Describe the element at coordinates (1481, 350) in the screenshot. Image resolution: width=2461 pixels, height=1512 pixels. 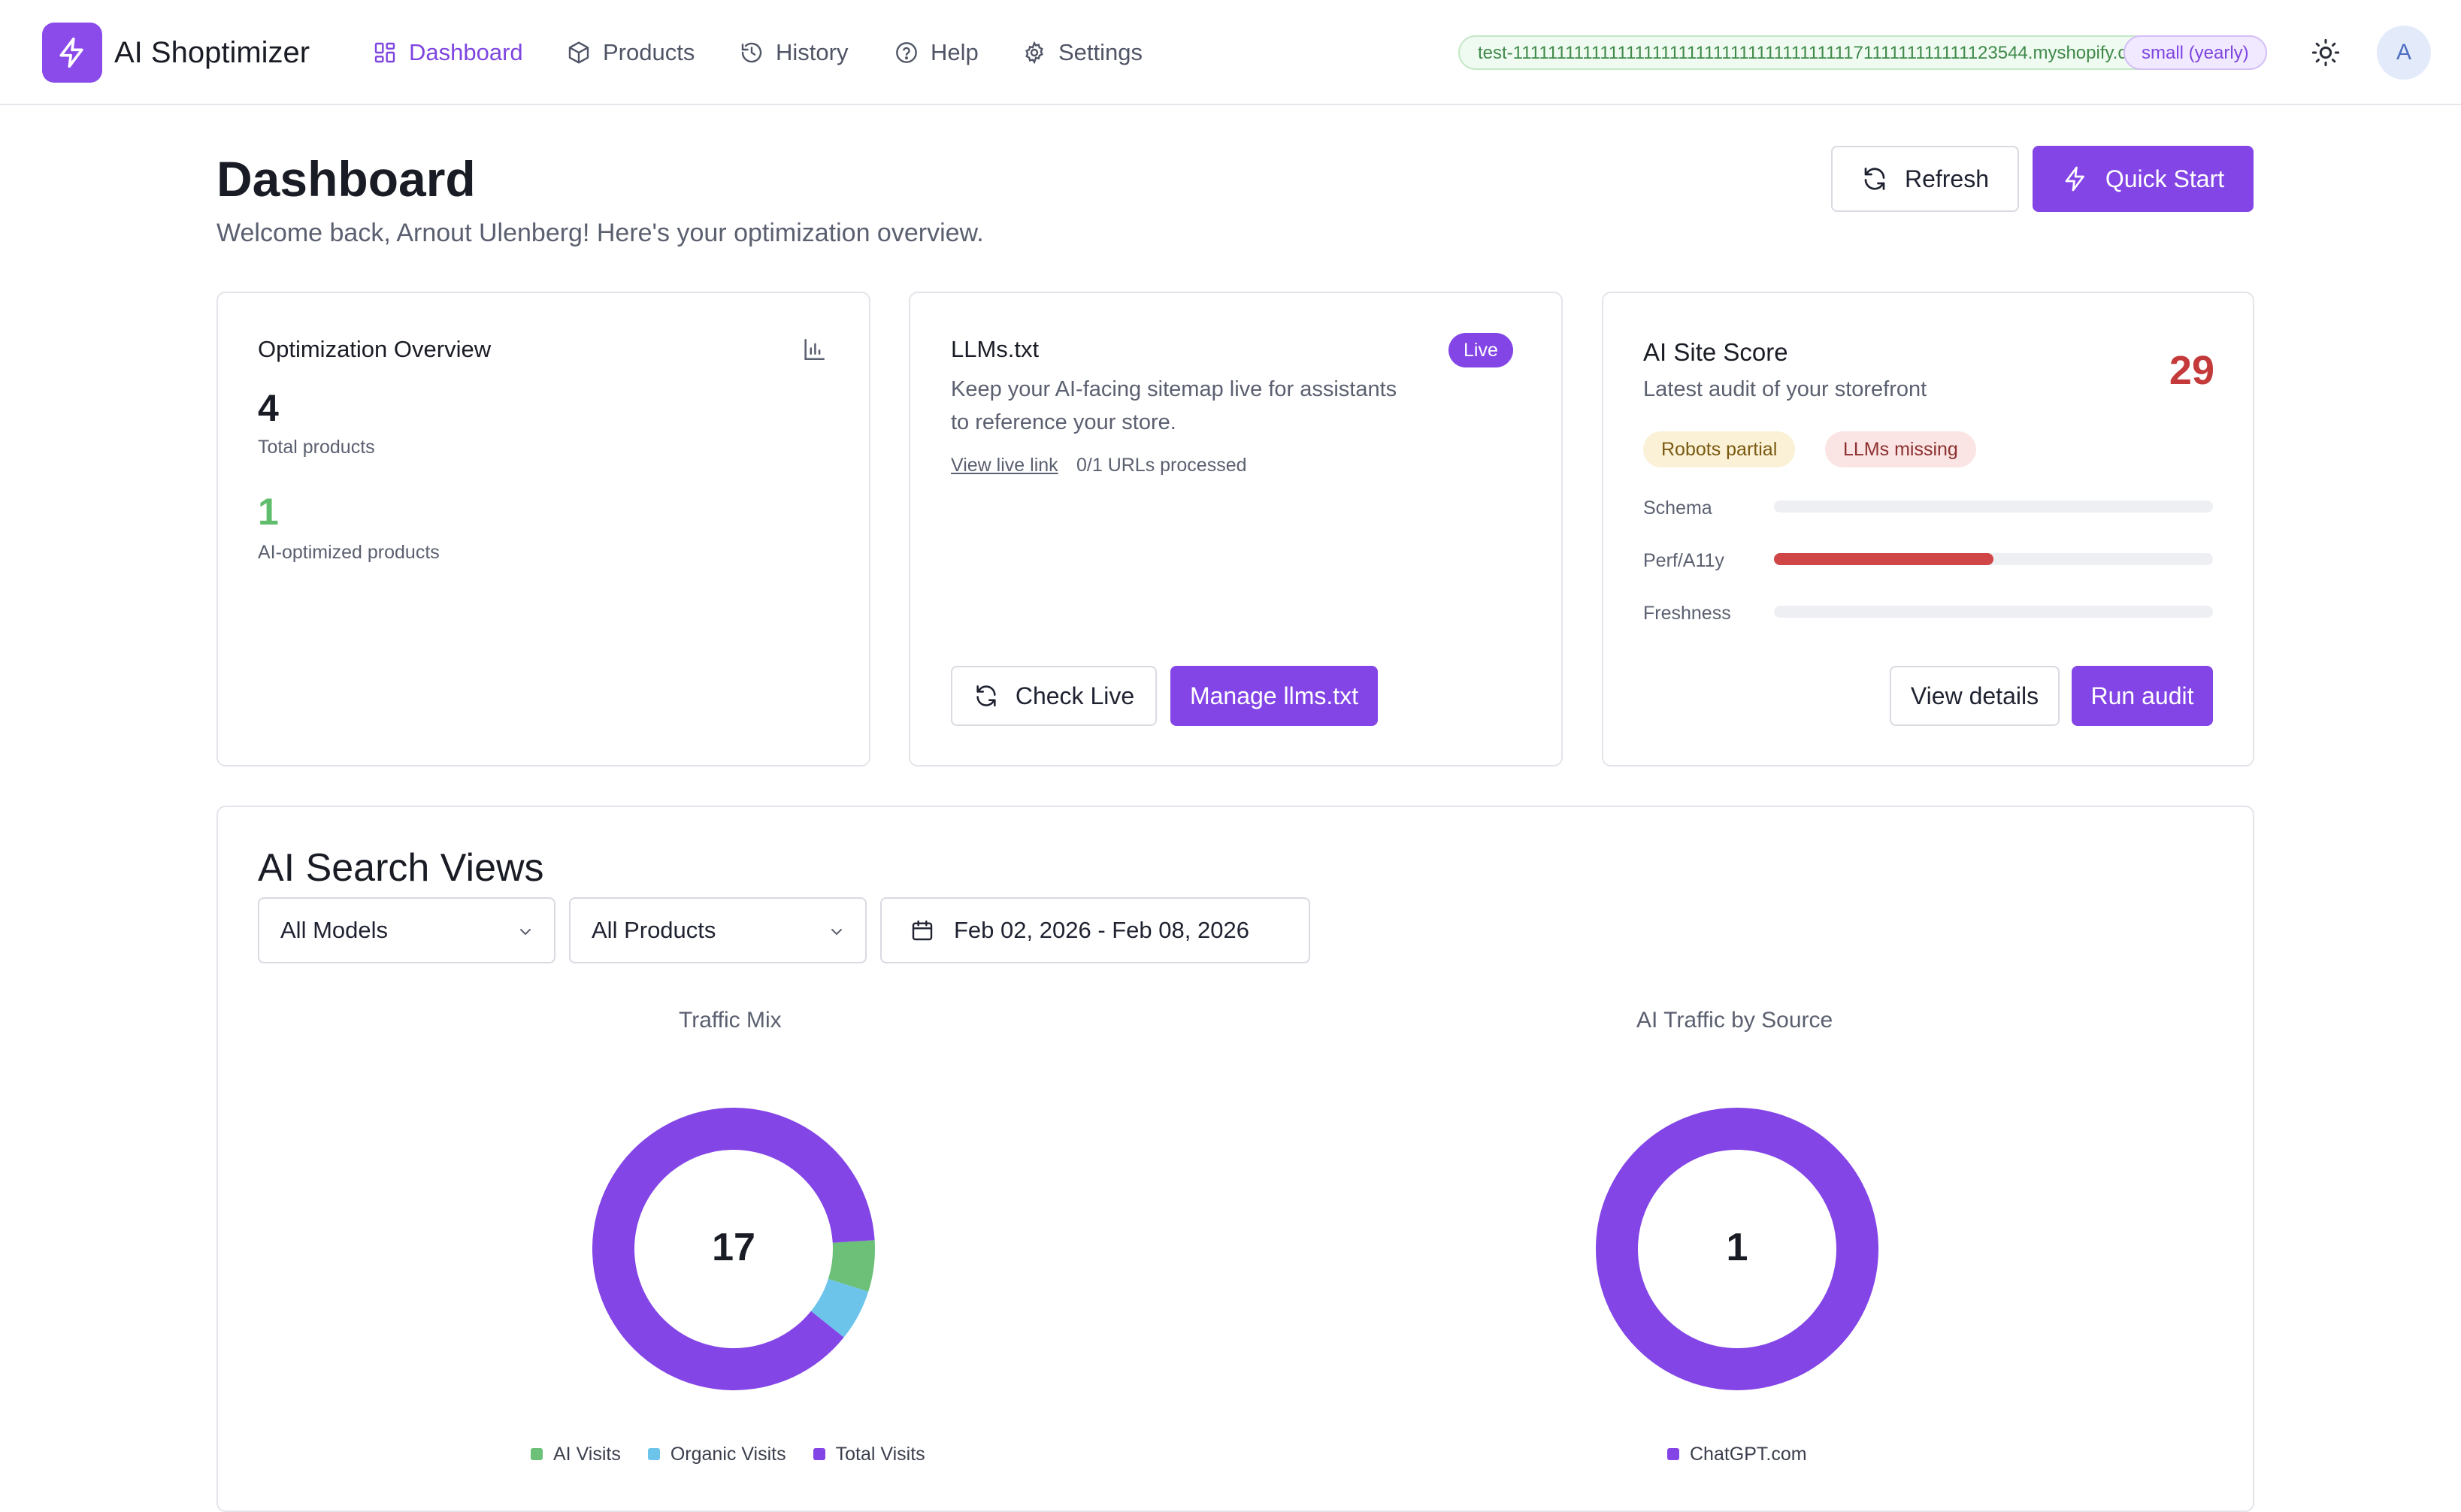
I see `live-status-badge: Live` at that location.